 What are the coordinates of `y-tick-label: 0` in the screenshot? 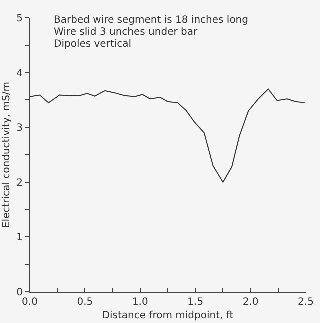 It's located at (19, 293).